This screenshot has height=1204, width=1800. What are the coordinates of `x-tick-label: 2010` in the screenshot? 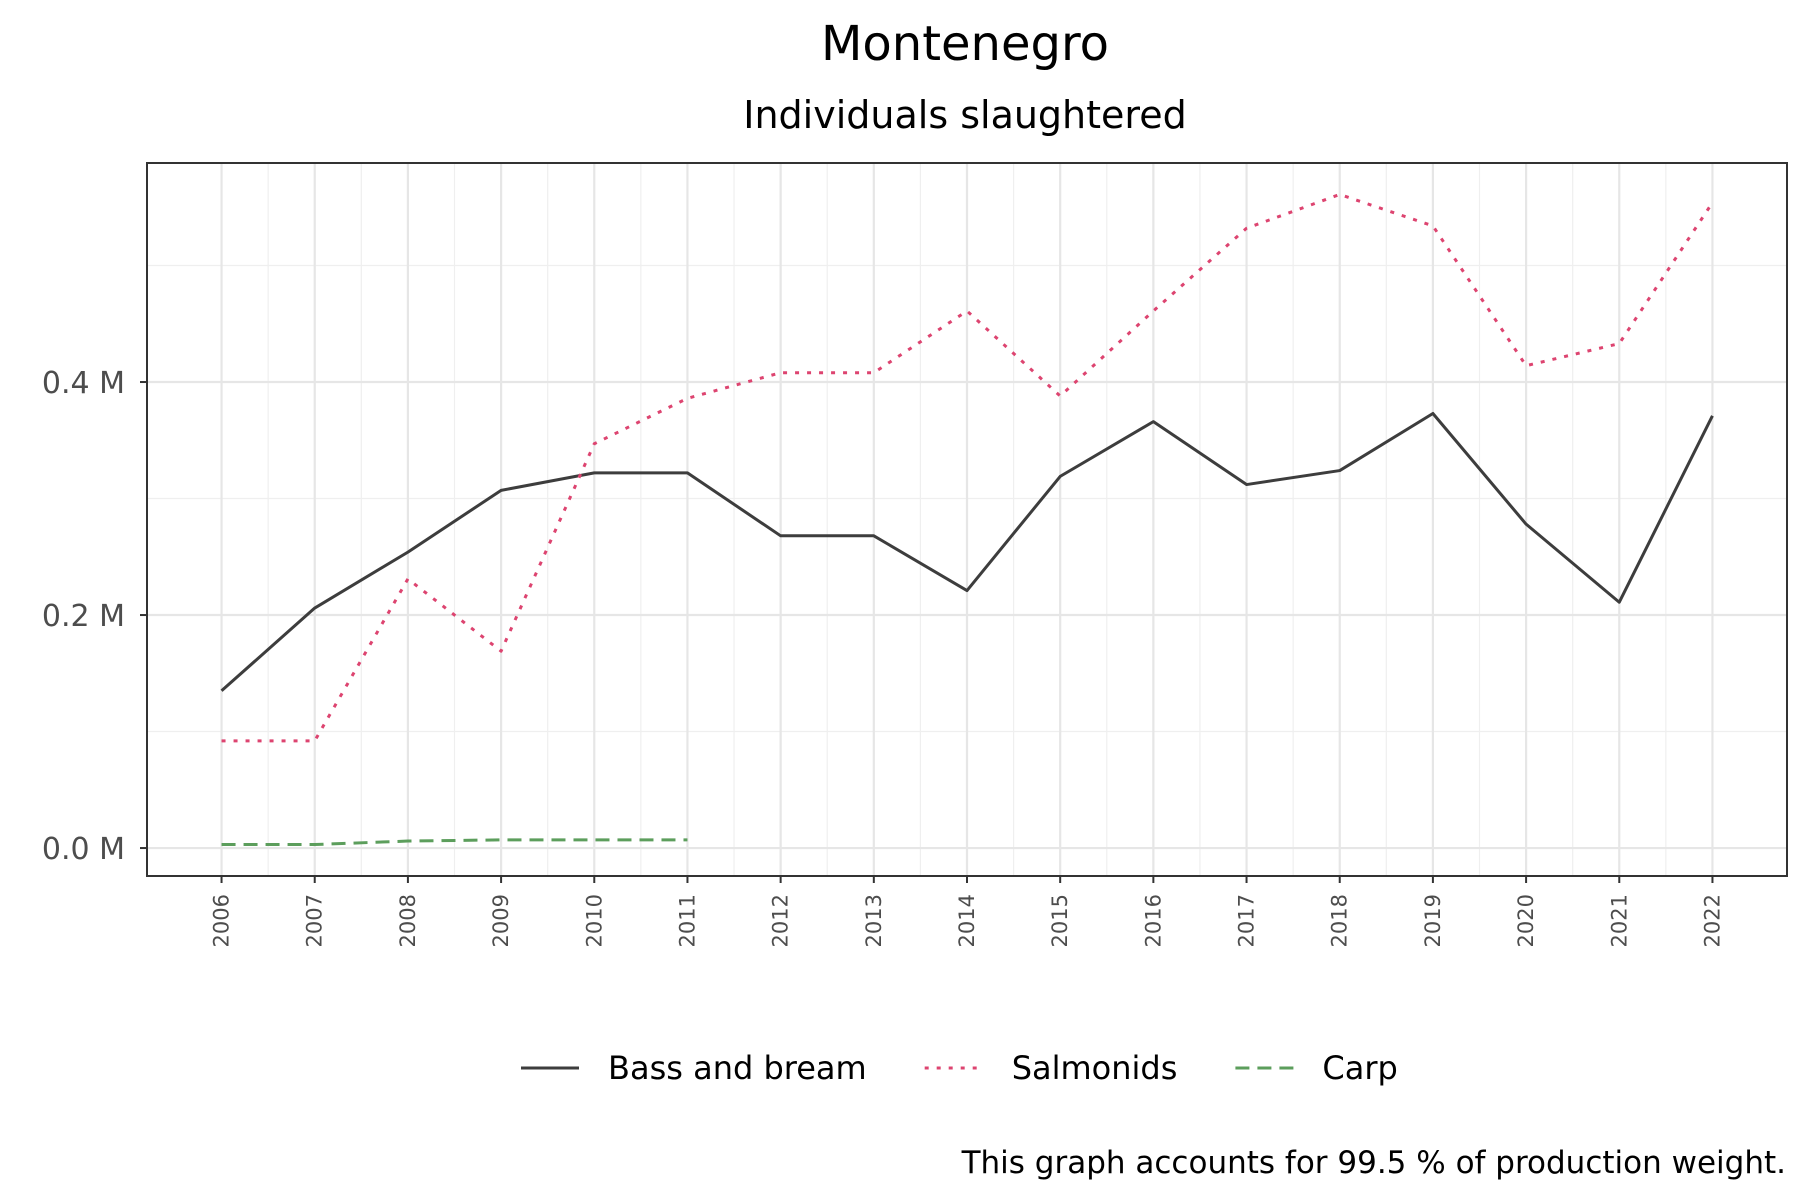 It's located at (594, 920).